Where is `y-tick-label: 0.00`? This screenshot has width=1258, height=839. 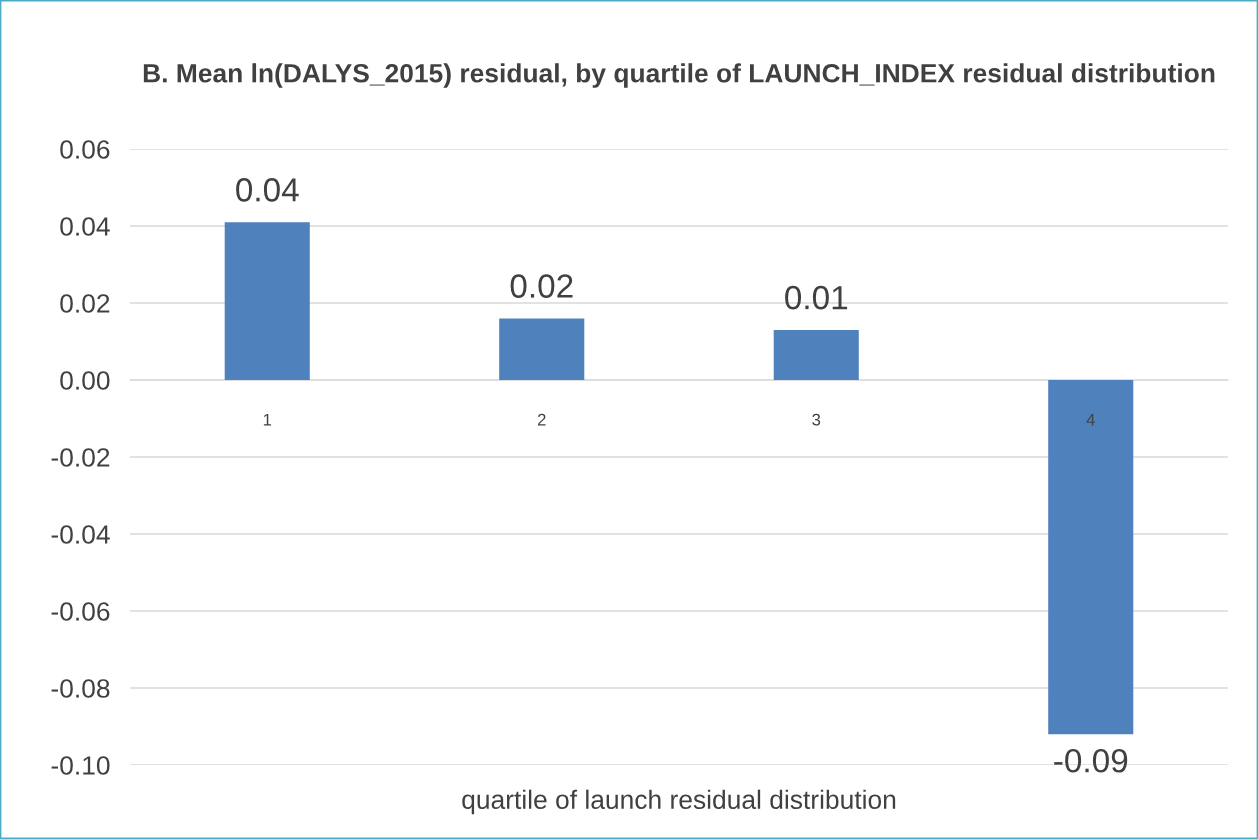
y-tick-label: 0.00 is located at coordinates (85, 380).